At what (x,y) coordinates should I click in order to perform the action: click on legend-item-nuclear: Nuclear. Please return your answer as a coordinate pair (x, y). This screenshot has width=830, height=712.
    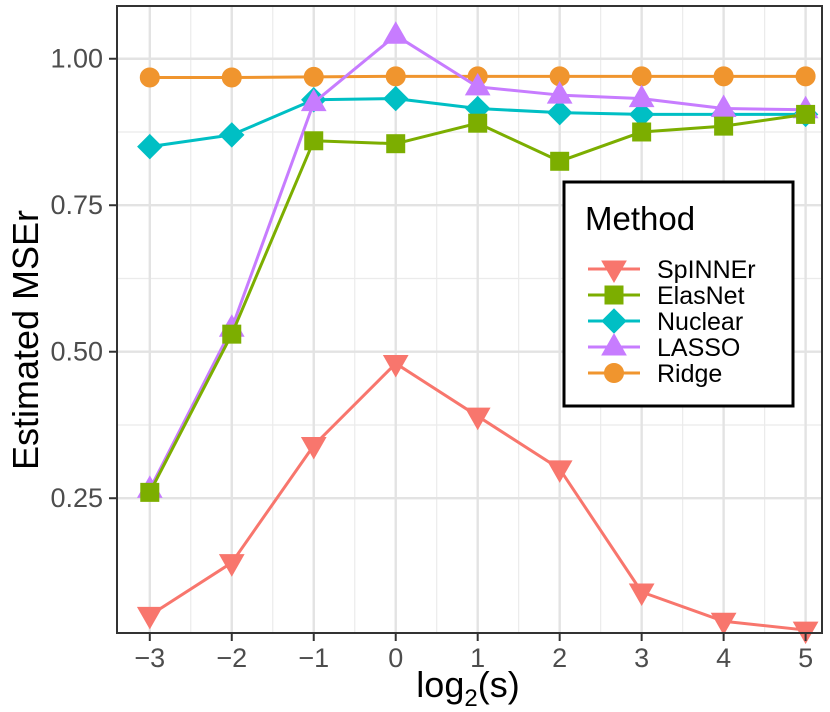
    Looking at the image, I should click on (665, 322).